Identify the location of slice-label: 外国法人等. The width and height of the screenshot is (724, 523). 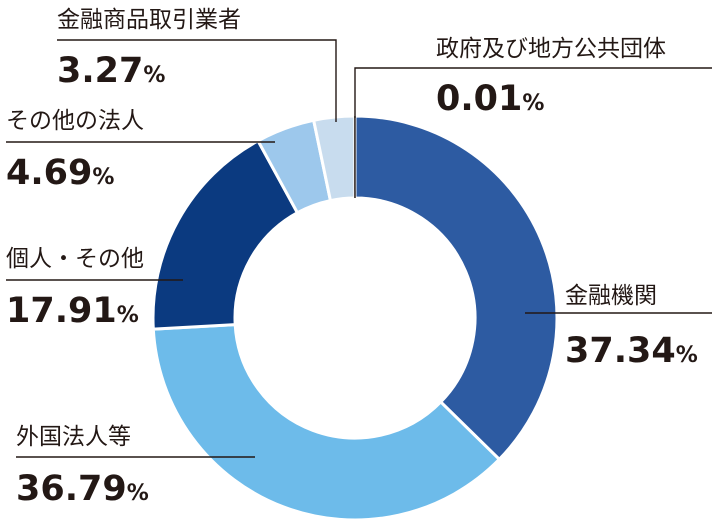
(73, 437).